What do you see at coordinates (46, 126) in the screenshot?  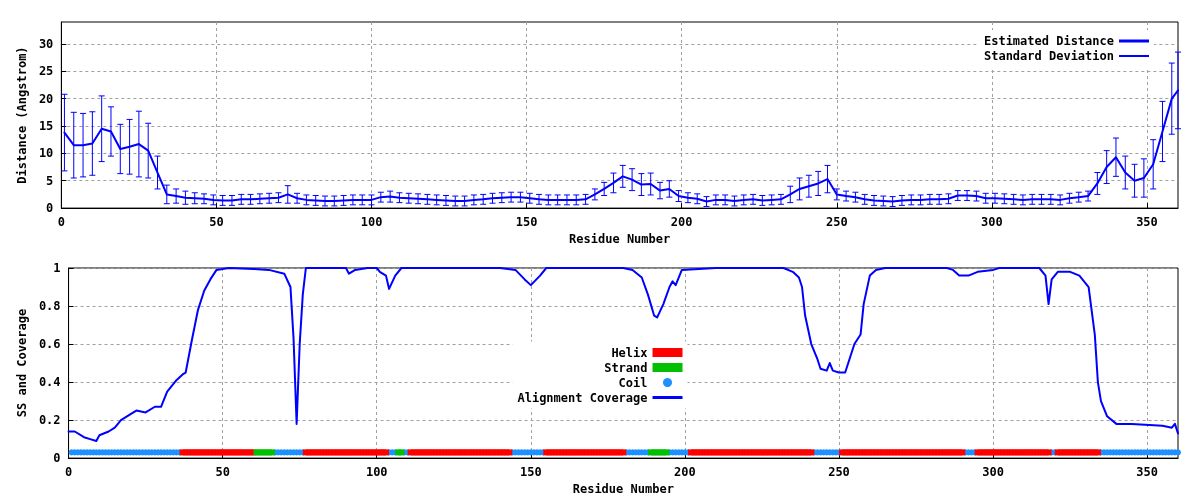 I see `y-tick-label: 15` at bounding box center [46, 126].